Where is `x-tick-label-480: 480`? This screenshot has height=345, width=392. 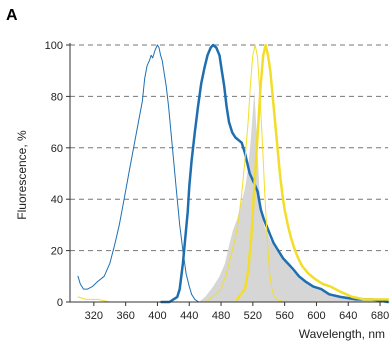 x-tick-label-480: 480 is located at coordinates (221, 316).